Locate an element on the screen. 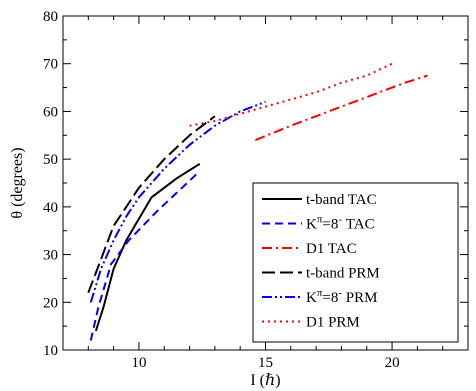 This screenshot has height=391, width=476. legend-label-6: D1 PRM is located at coordinates (333, 323).